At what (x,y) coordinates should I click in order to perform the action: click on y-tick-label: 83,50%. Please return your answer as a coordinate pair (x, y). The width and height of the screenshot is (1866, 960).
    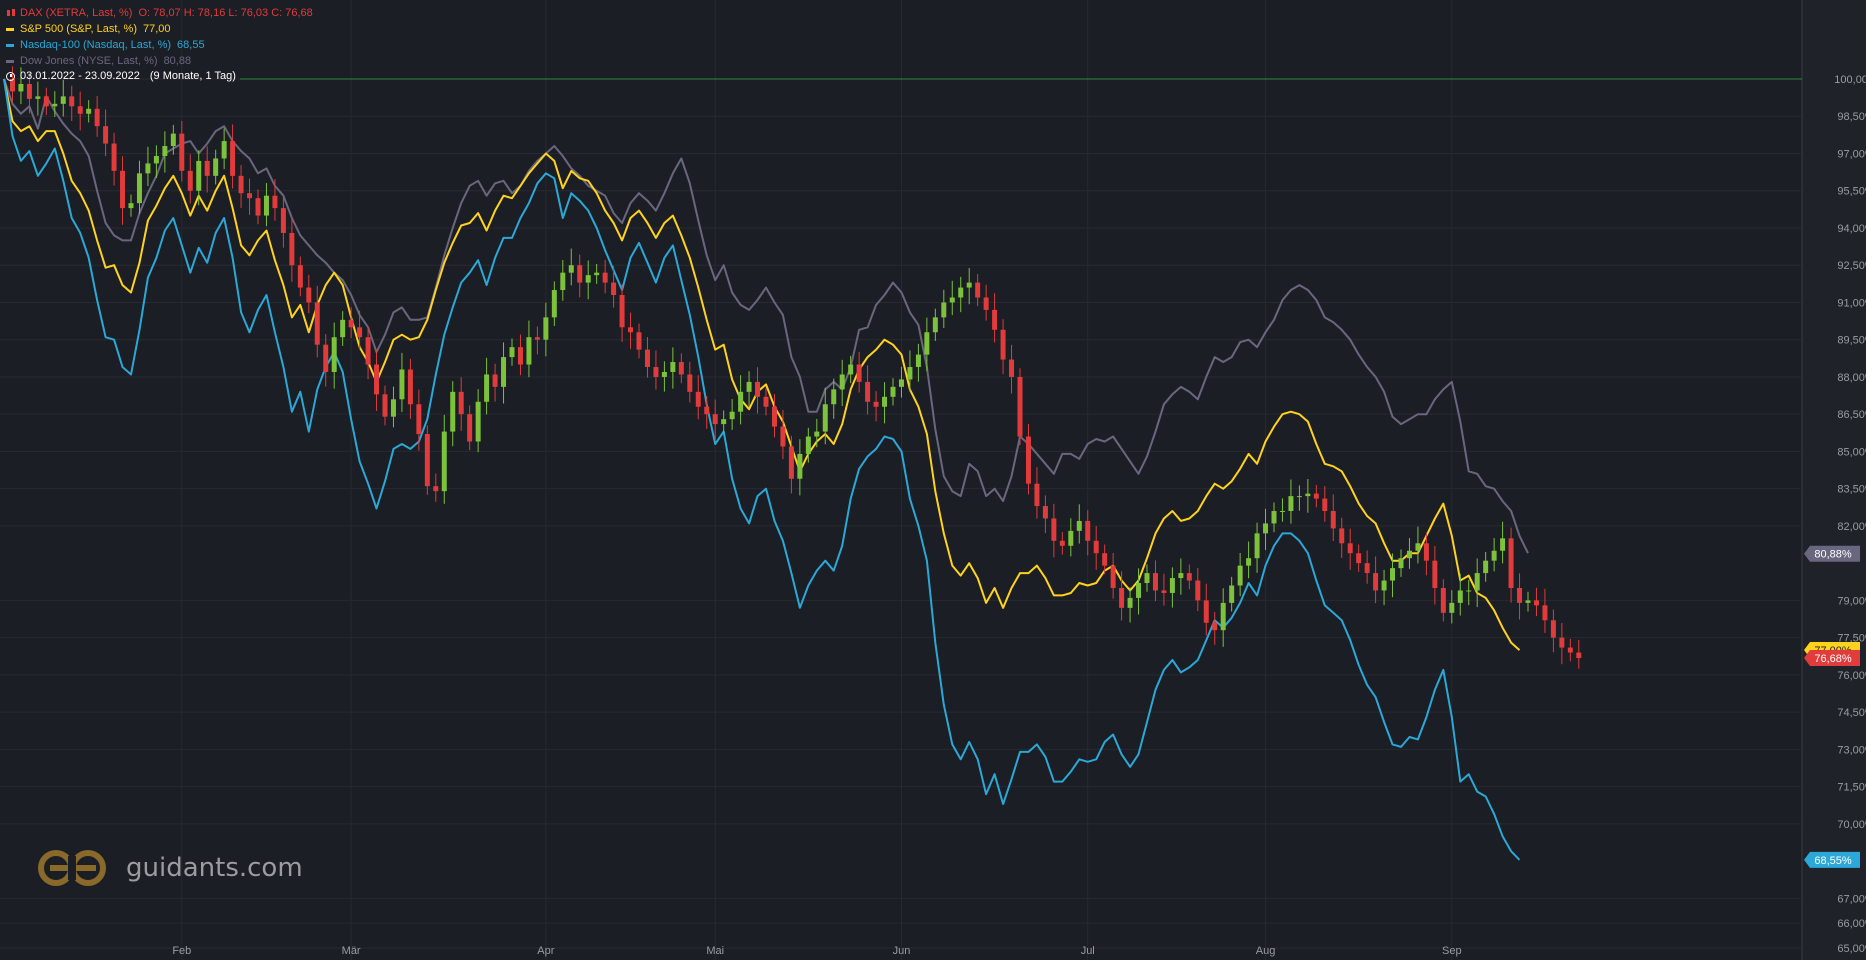
    Looking at the image, I should click on (1851, 490).